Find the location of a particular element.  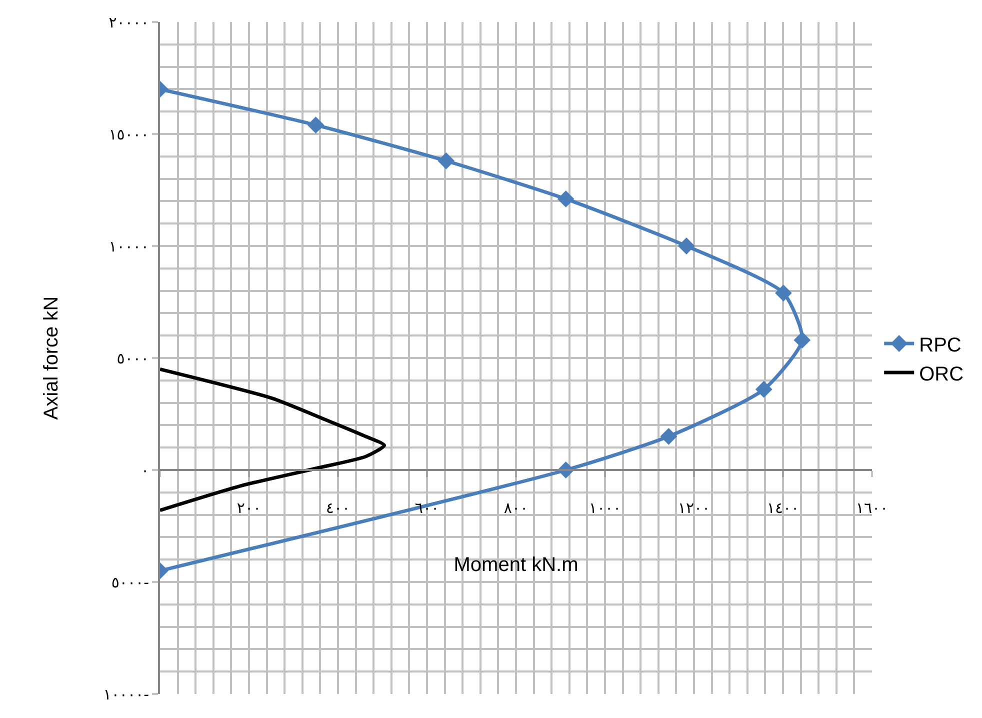

x-tick-label: ١٢٠٠ is located at coordinates (694, 508).